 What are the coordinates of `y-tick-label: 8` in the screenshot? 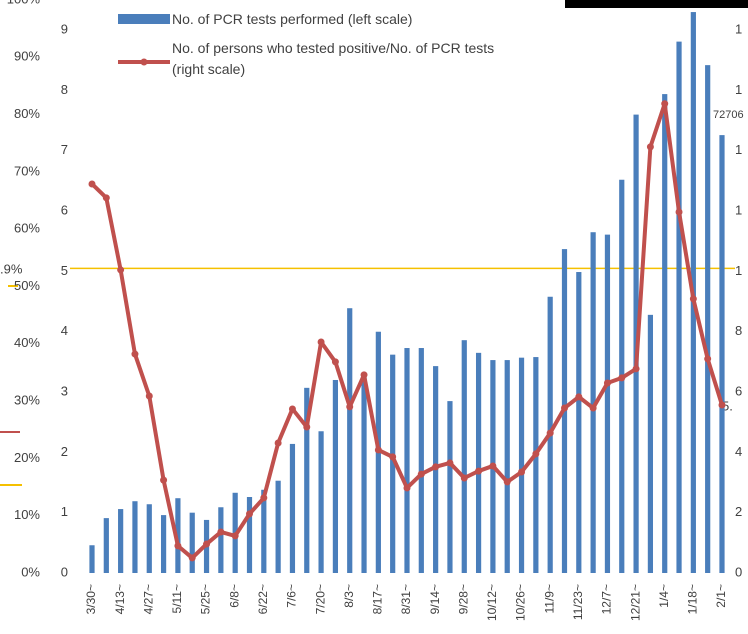 It's located at (64, 89).